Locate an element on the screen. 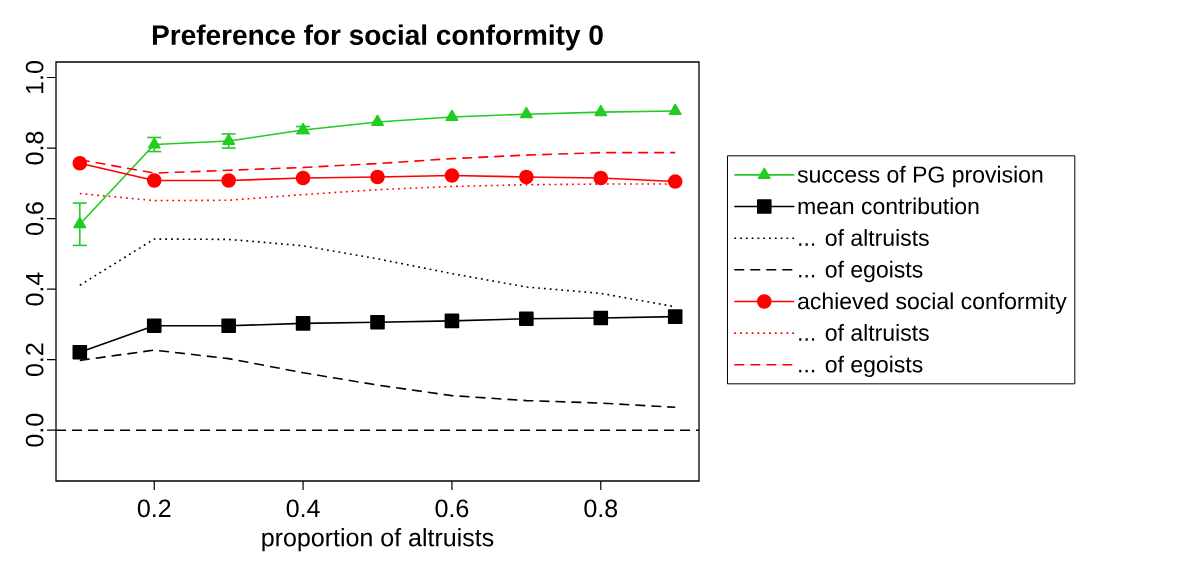 This screenshot has height=576, width=1183. legend-label: achieved social conformity is located at coordinates (932, 303).